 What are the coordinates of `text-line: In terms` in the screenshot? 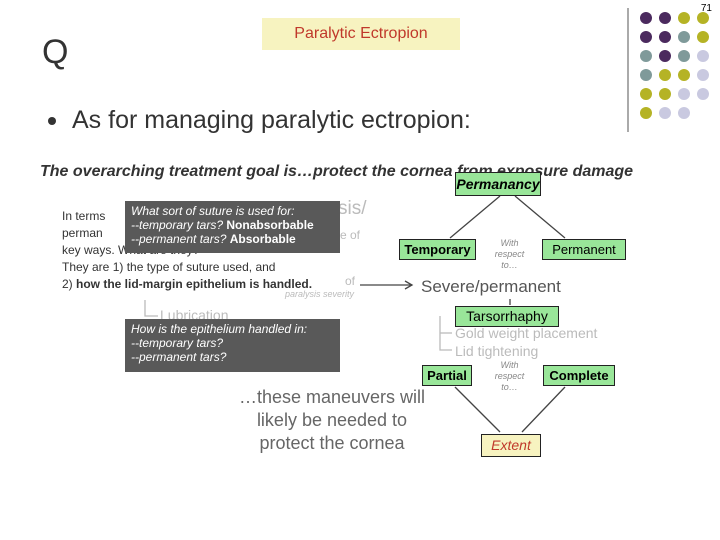 It's located at (84, 216).